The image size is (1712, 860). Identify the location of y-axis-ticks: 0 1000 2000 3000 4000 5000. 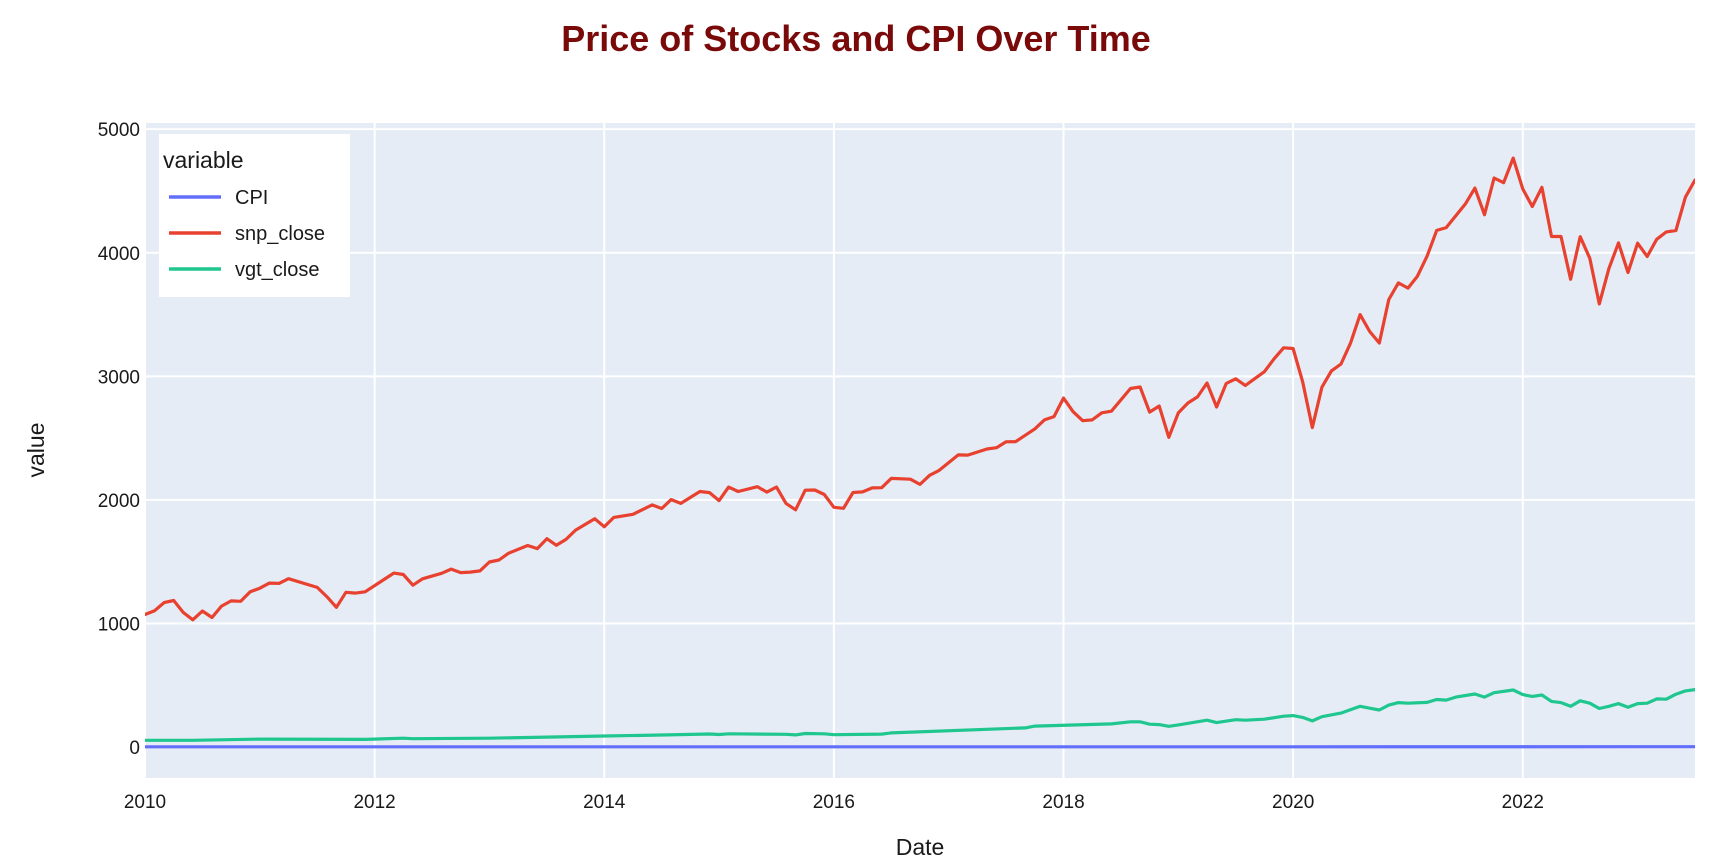
(119, 439).